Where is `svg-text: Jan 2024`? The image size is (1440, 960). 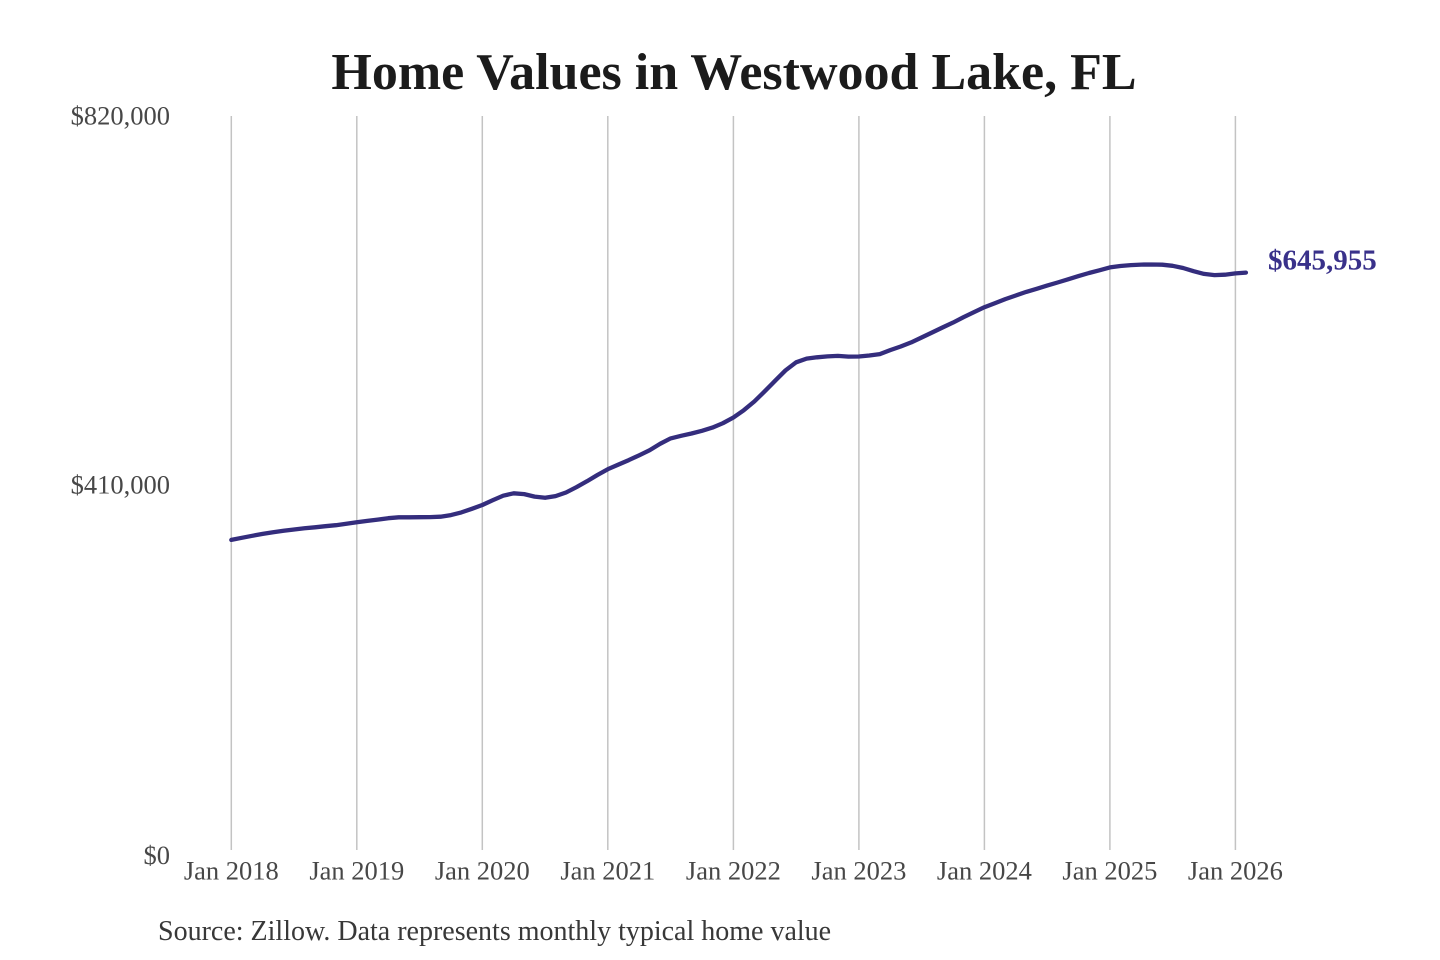
svg-text: Jan 2024 is located at coordinates (984, 871).